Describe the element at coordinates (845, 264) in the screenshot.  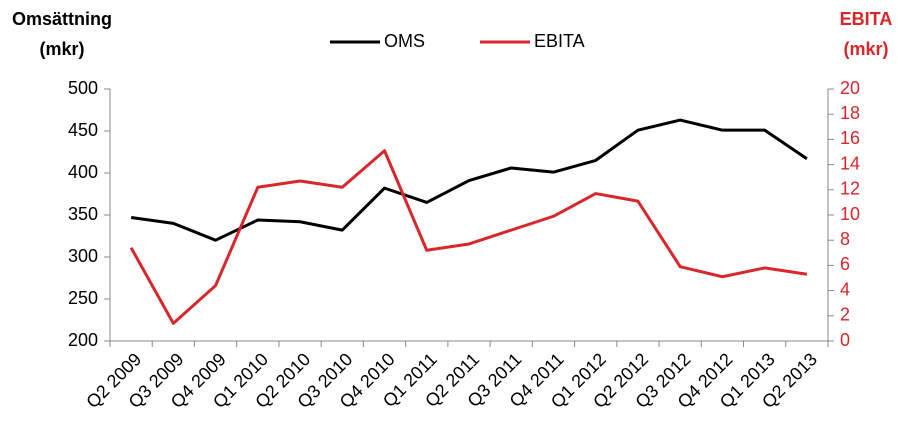
I see `y2-tick-label: 6` at that location.